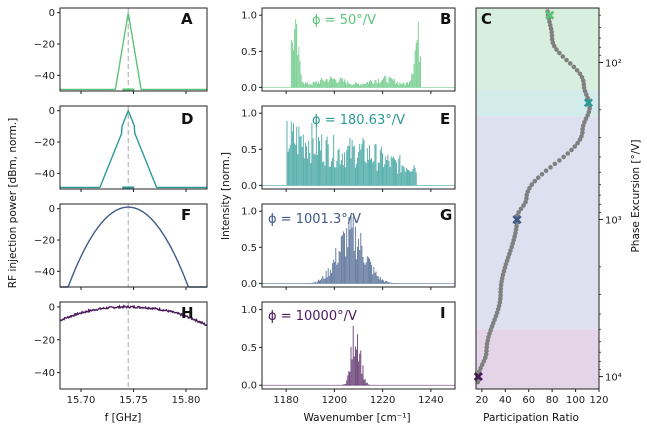  I want to click on spec-ytick-label-3-1: 0.5, so click(249, 348).